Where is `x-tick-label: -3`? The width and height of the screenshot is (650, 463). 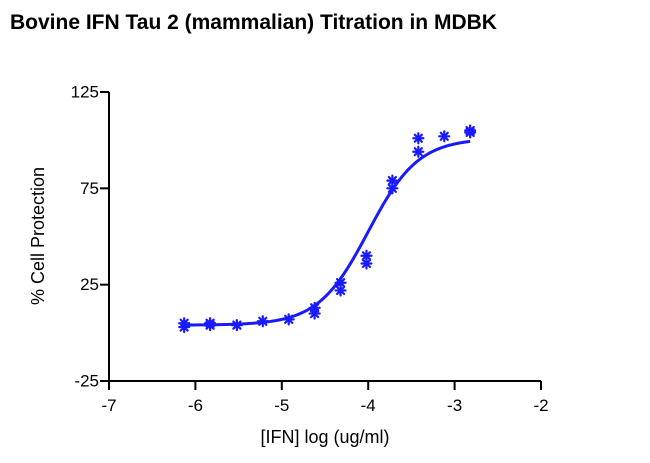
x-tick-label: -3 is located at coordinates (454, 405).